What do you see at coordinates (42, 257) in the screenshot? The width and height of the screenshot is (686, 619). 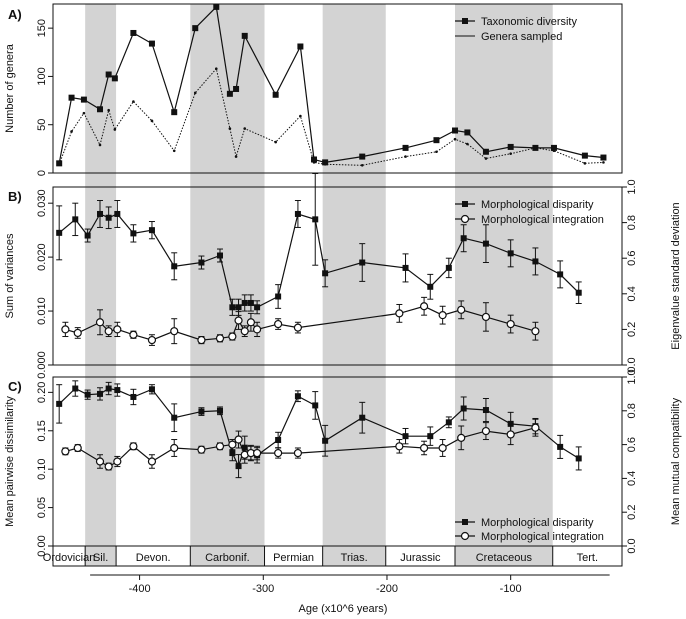 I see `y-tick-label: 0.020` at bounding box center [42, 257].